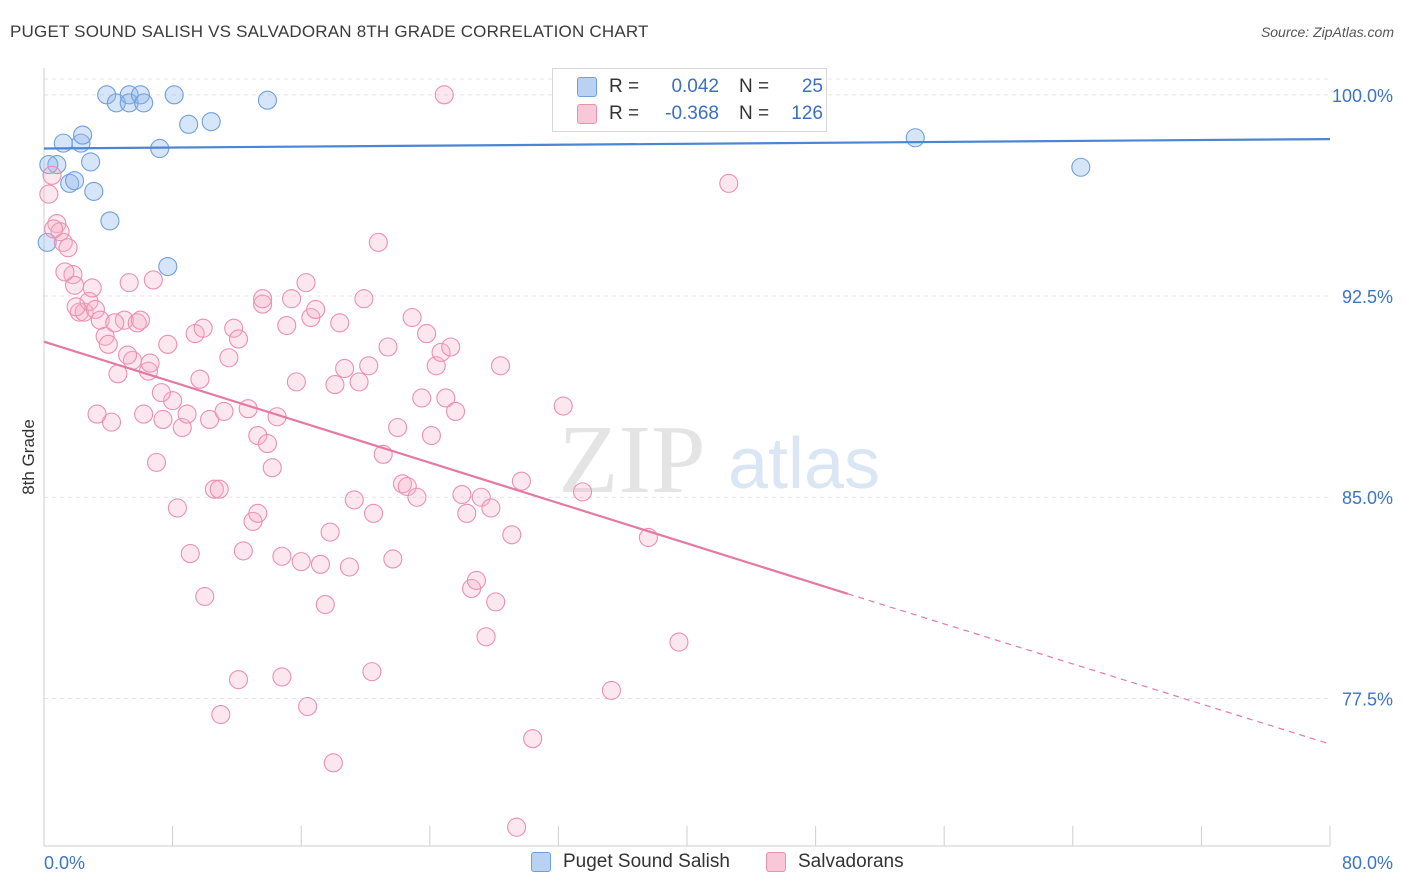  What do you see at coordinates (646, 861) in the screenshot?
I see `series-legend-label: Puget Sound Salish` at bounding box center [646, 861].